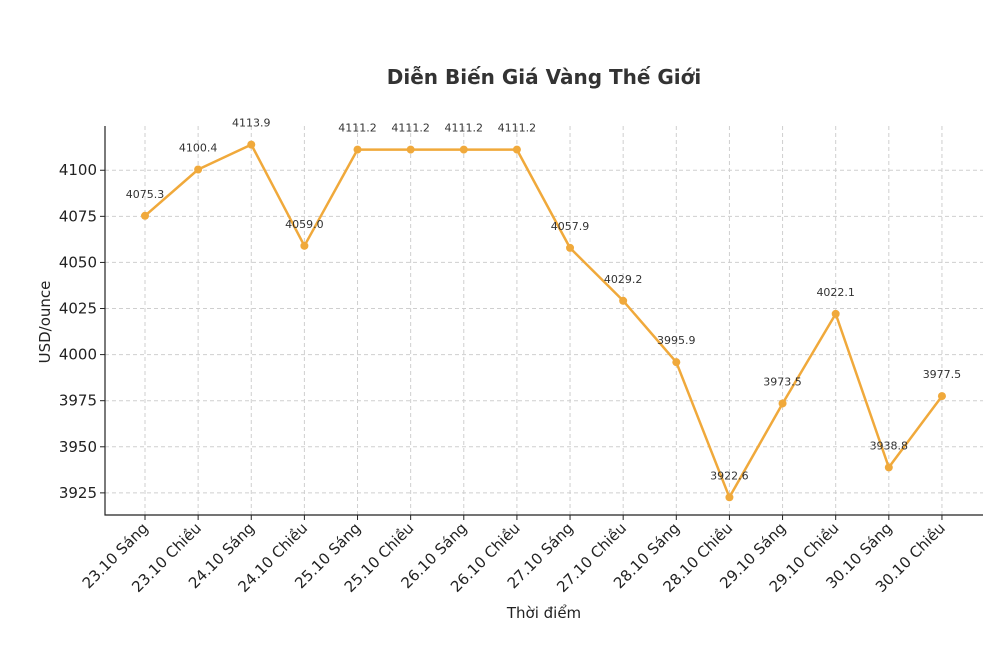 This screenshot has height=662, width=1008. Describe the element at coordinates (543, 613) in the screenshot. I see `x-axis-label: Thời điểm` at that location.